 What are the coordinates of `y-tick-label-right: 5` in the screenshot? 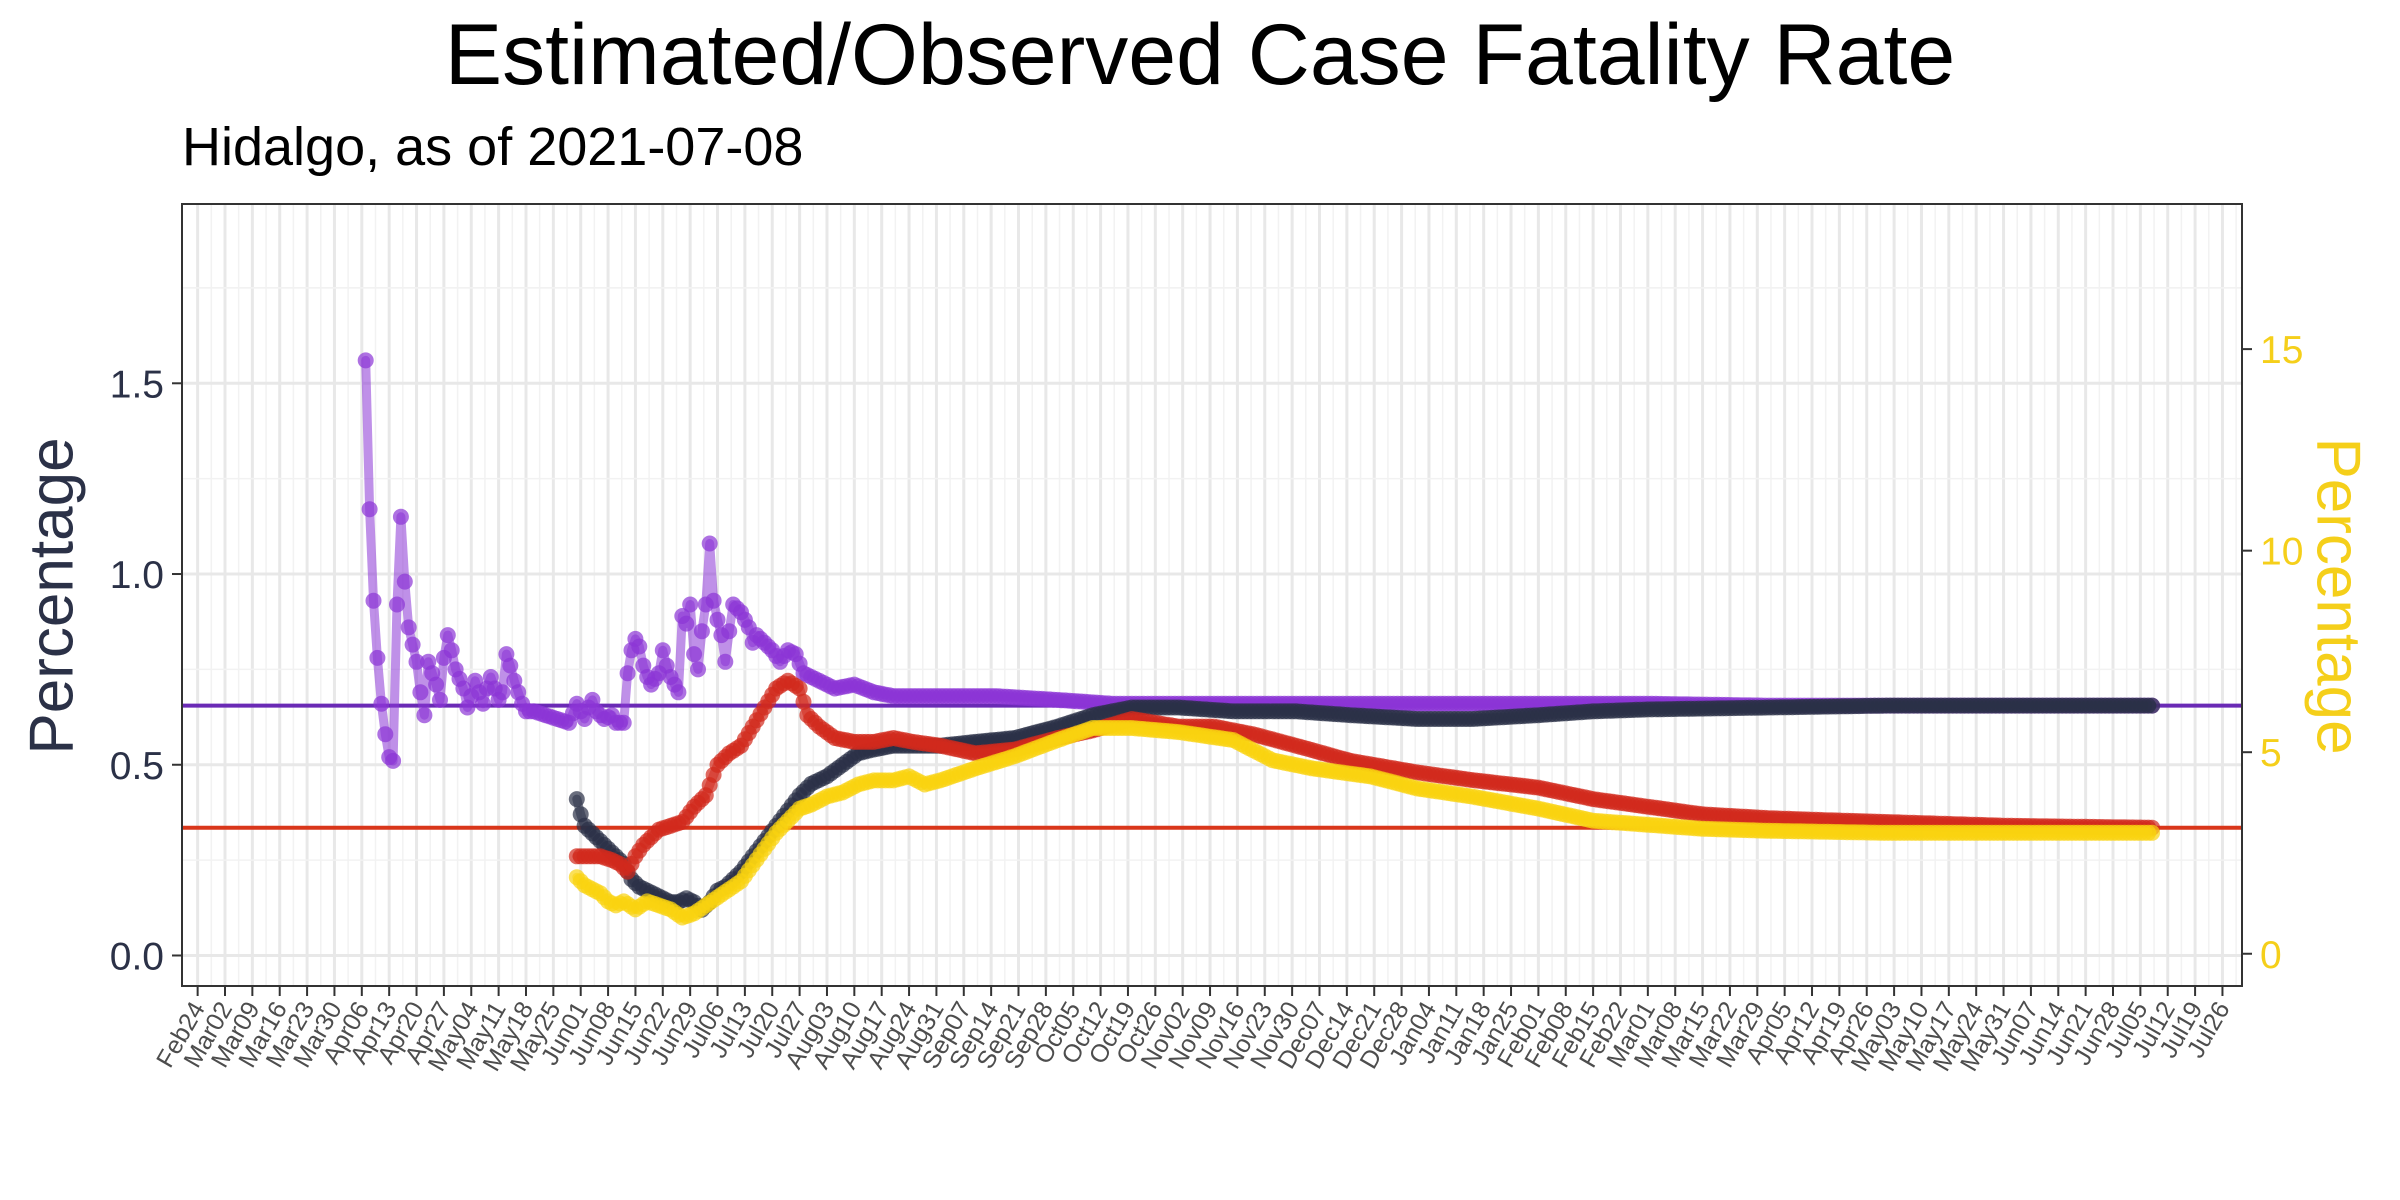 It's located at (2271, 753).